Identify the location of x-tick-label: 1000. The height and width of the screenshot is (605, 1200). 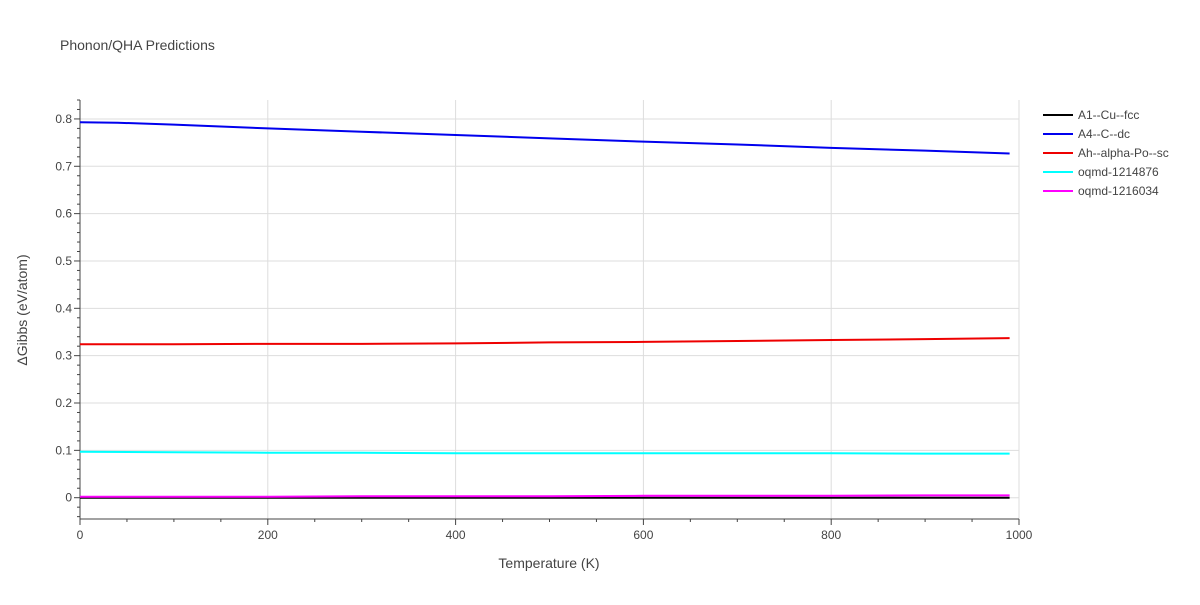
(1019, 535).